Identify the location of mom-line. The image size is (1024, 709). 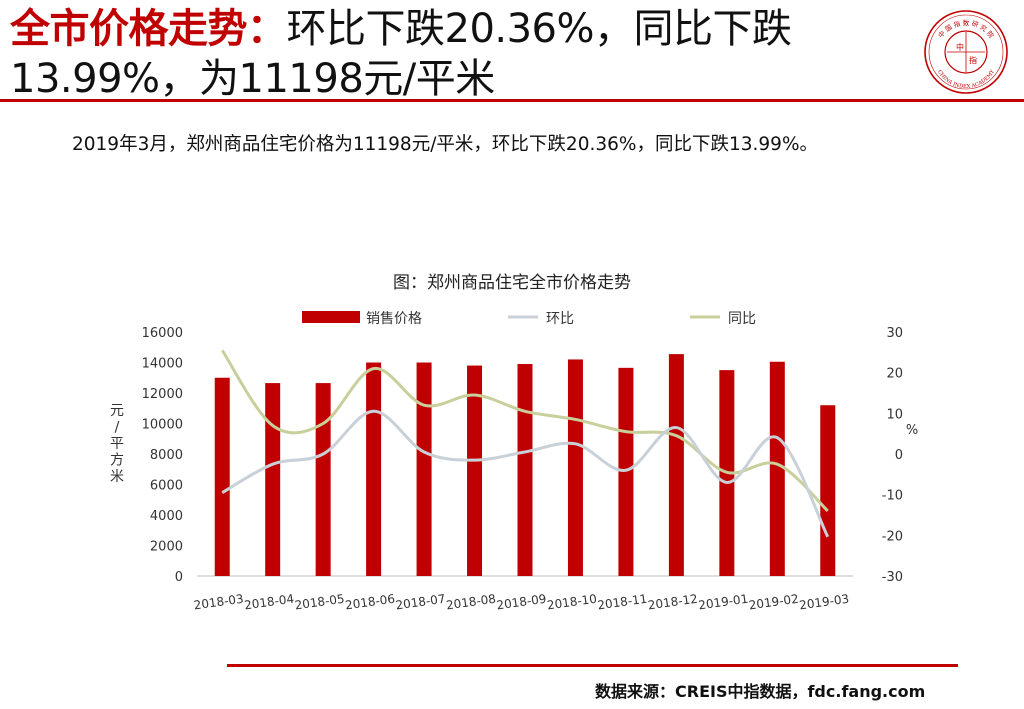
(525, 473).